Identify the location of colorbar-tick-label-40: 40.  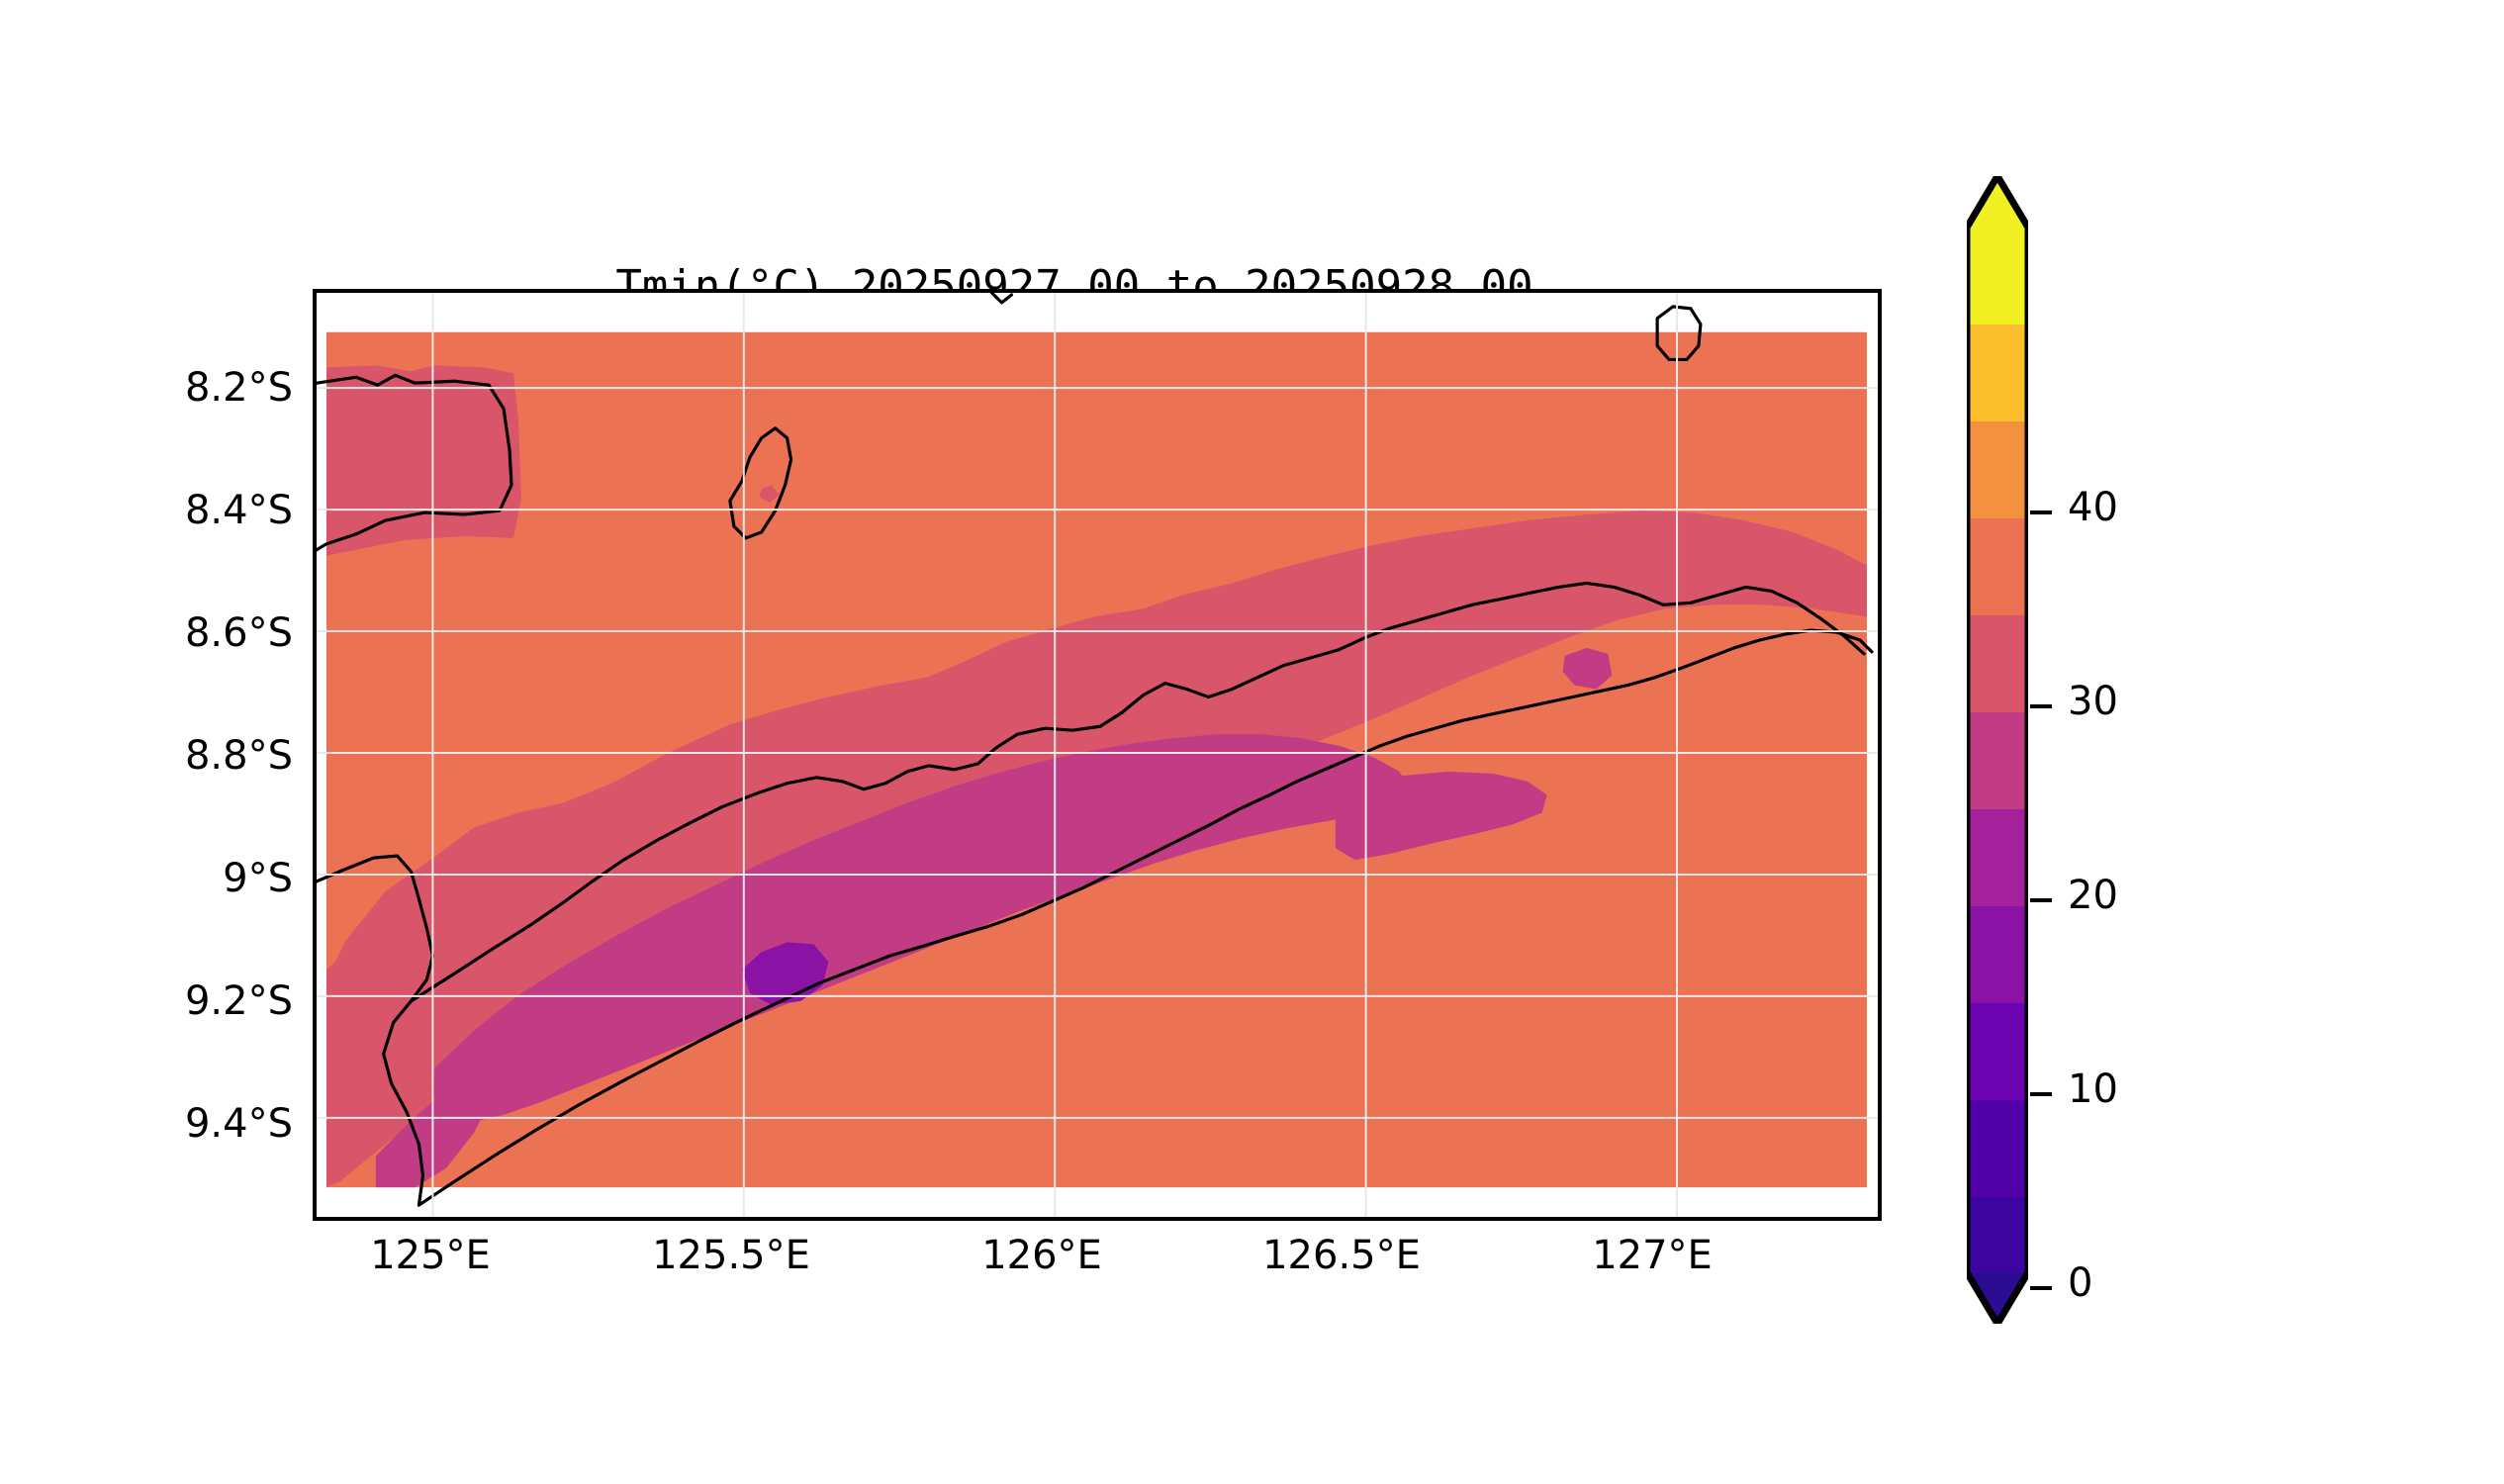
(2093, 507).